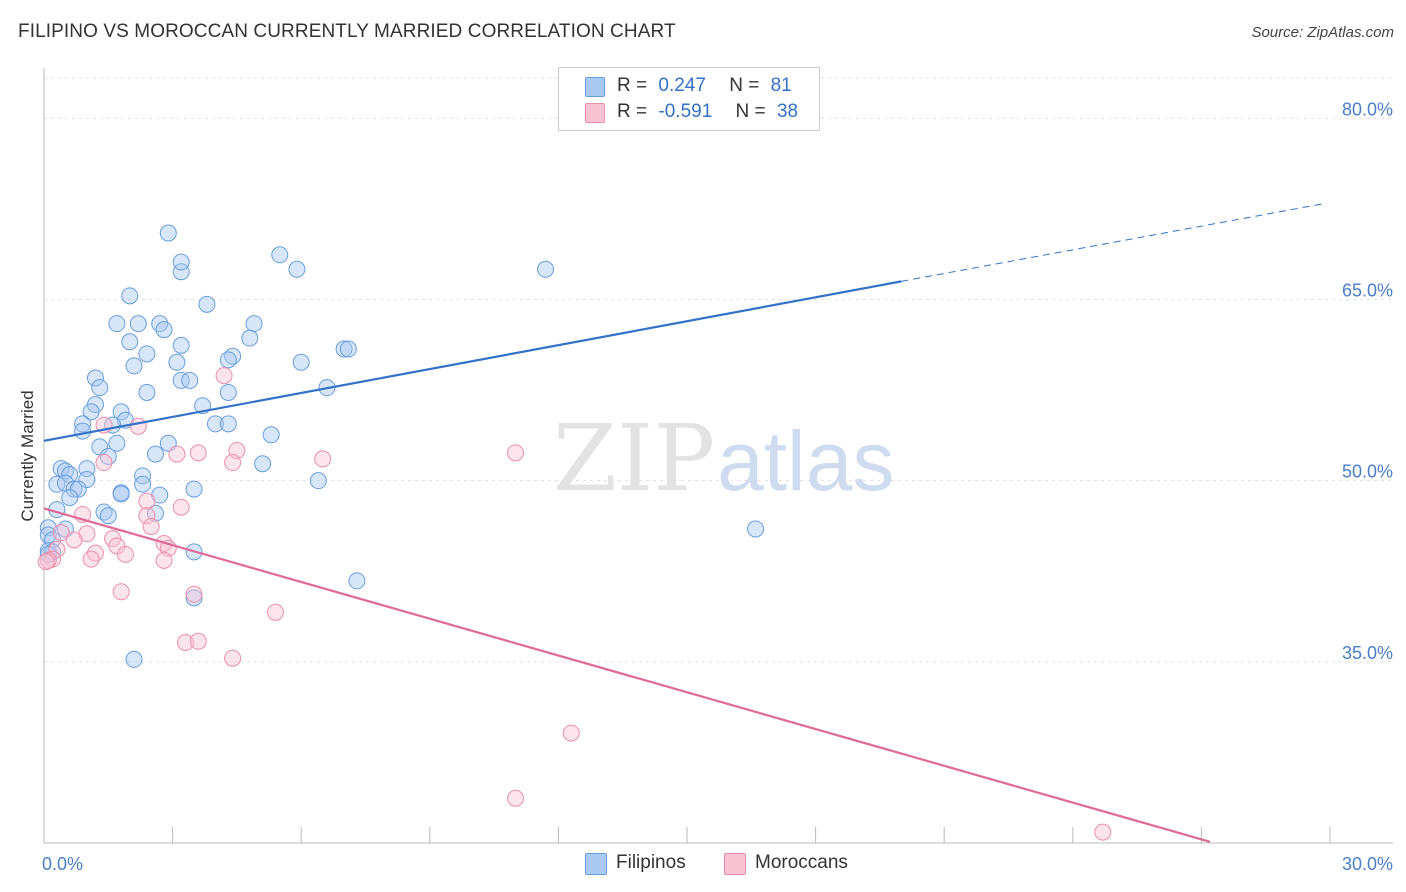  What do you see at coordinates (685, 111) in the screenshot?
I see `legend-r-value: -0.591` at bounding box center [685, 111].